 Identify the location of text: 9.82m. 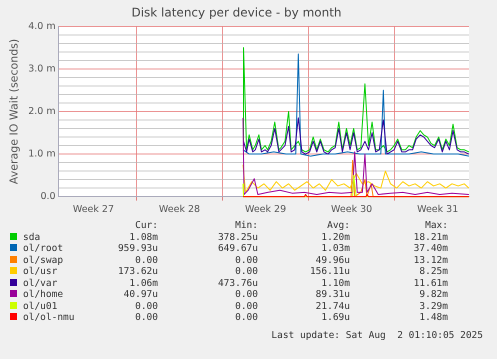
(433, 294).